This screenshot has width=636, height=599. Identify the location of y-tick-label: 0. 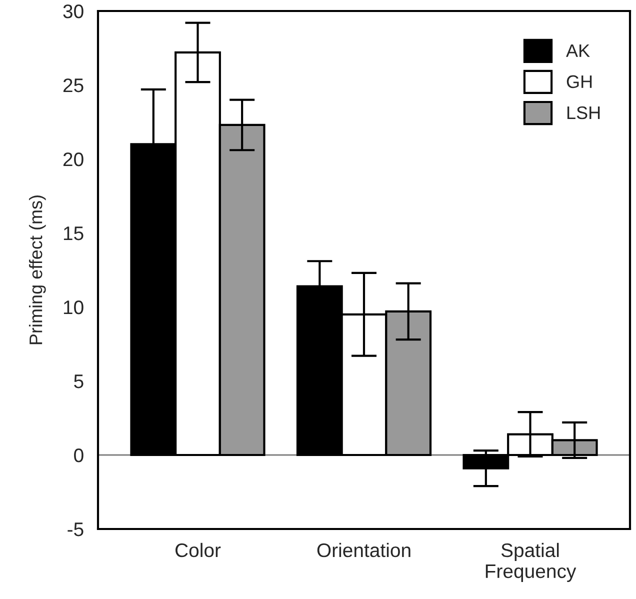
(79, 455).